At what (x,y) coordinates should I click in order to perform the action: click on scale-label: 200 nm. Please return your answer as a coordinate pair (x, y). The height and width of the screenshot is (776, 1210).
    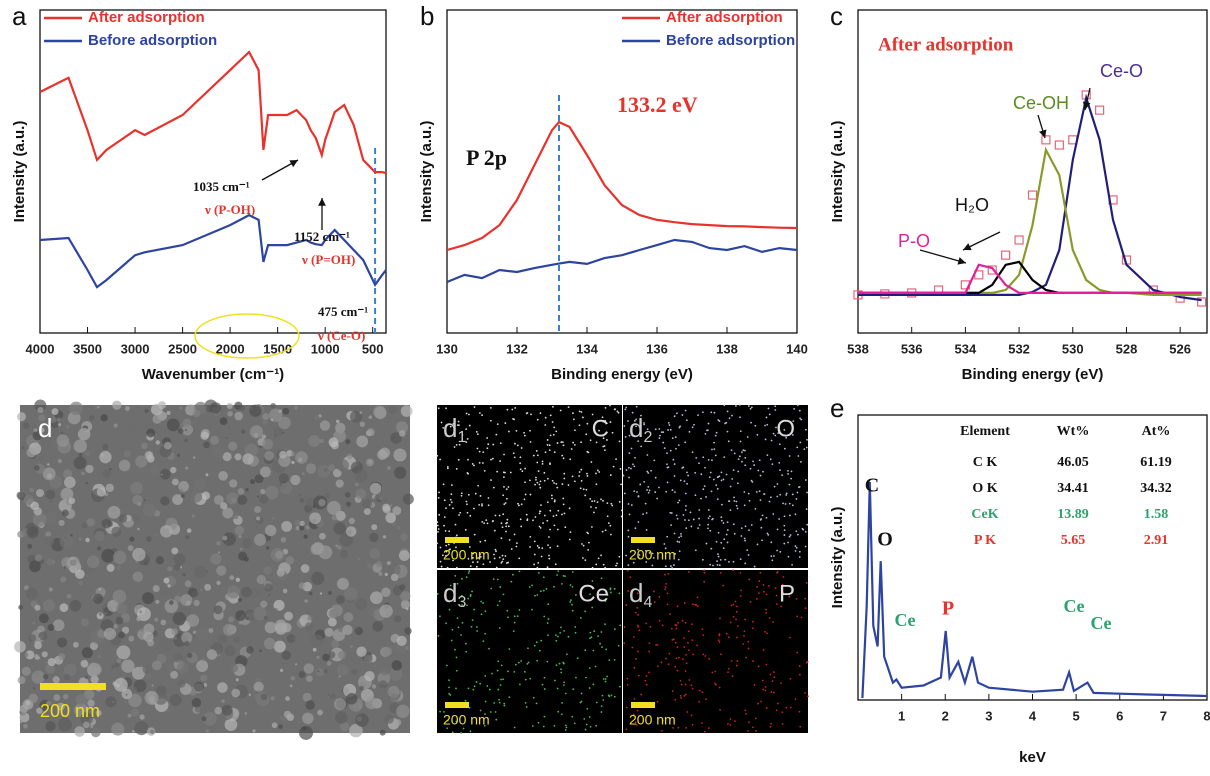
    Looking at the image, I should click on (652, 720).